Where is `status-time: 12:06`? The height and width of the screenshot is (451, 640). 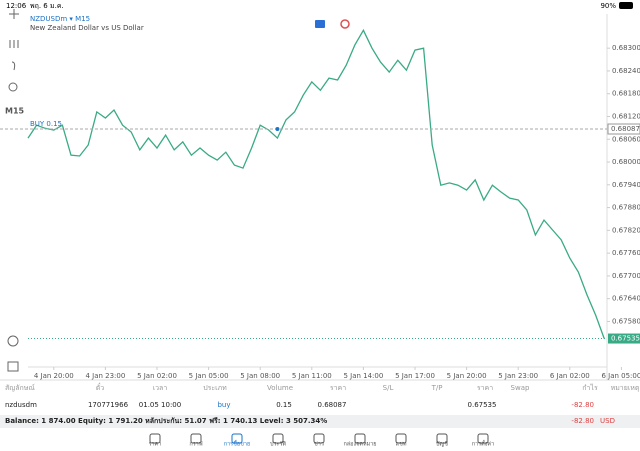
status-time: 12:06 is located at coordinates (16, 6).